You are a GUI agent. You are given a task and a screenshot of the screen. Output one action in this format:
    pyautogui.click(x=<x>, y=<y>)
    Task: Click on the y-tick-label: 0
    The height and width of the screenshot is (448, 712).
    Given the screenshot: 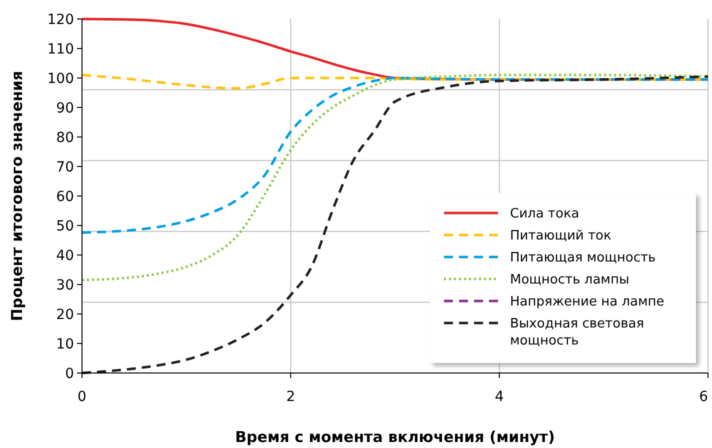 What is the action you would take?
    pyautogui.click(x=69, y=374)
    